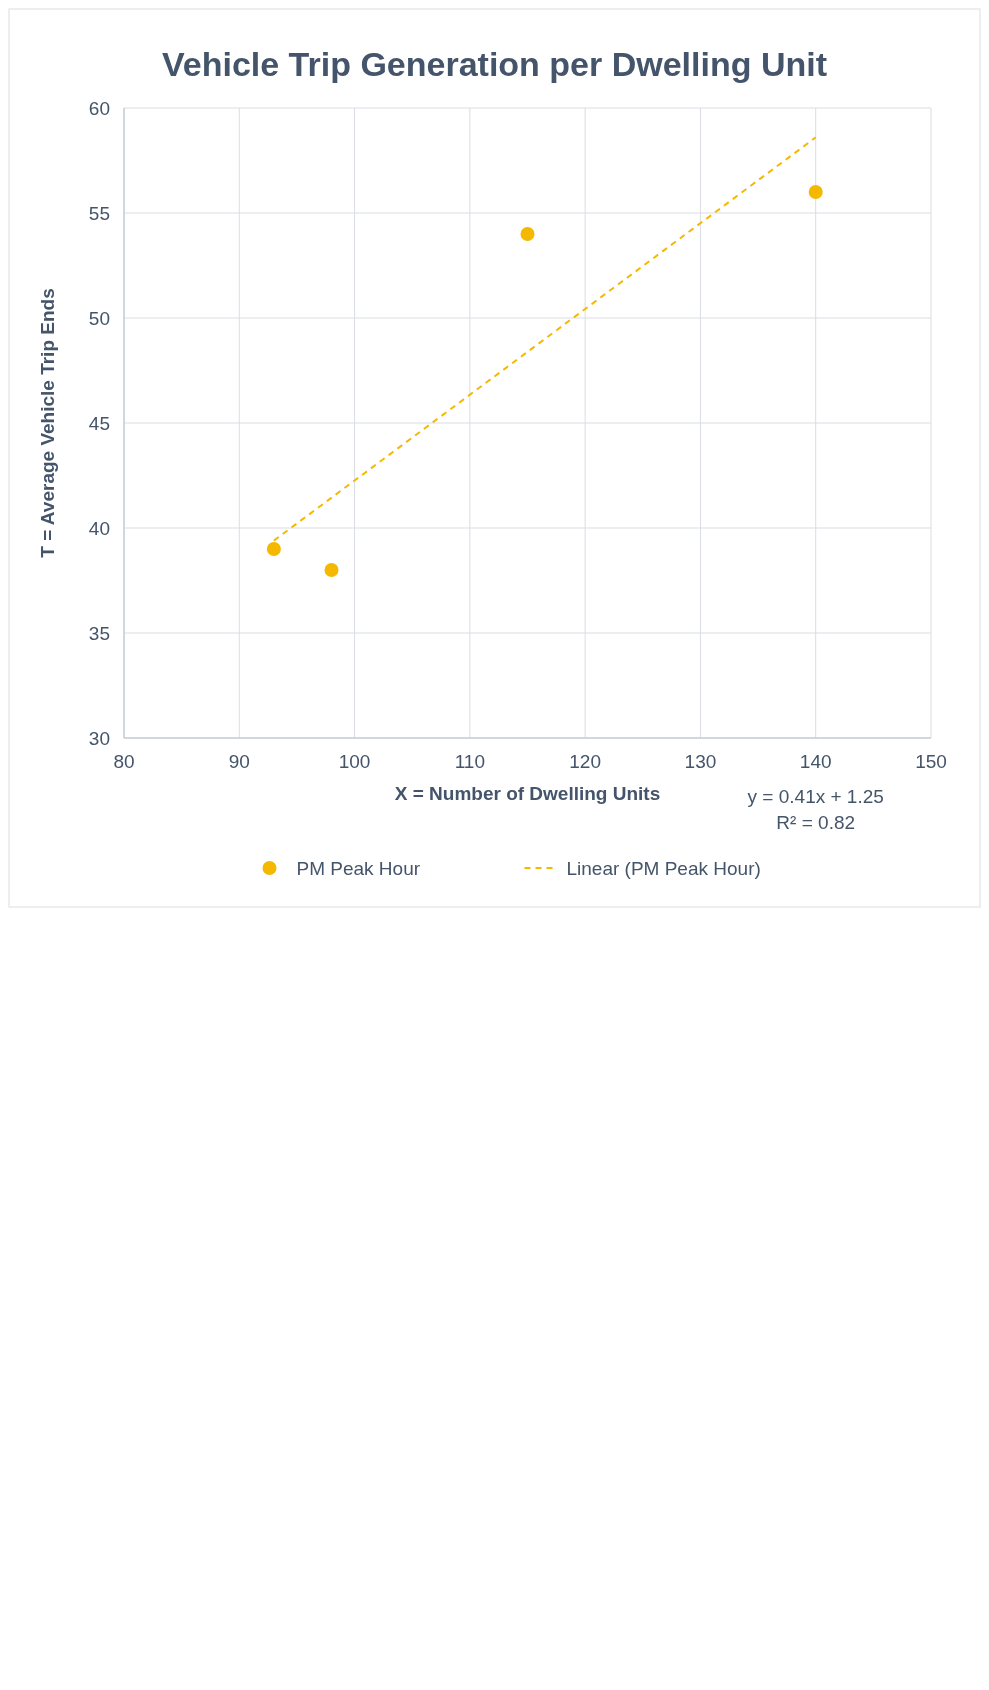 The width and height of the screenshot is (989, 1690). What do you see at coordinates (470, 761) in the screenshot?
I see `x-tick-label: 110` at bounding box center [470, 761].